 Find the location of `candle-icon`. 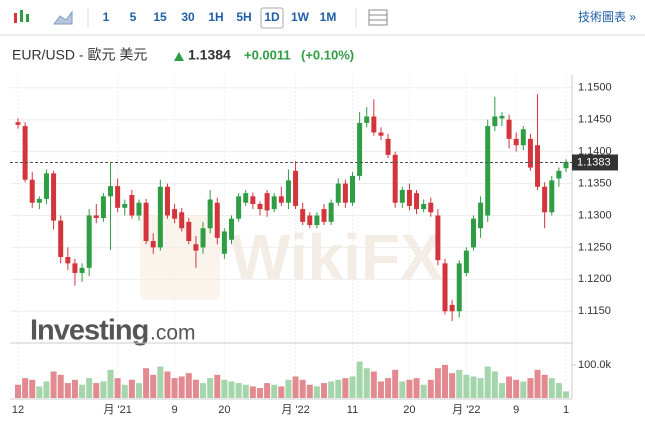

candle-icon is located at coordinates (21, 16).